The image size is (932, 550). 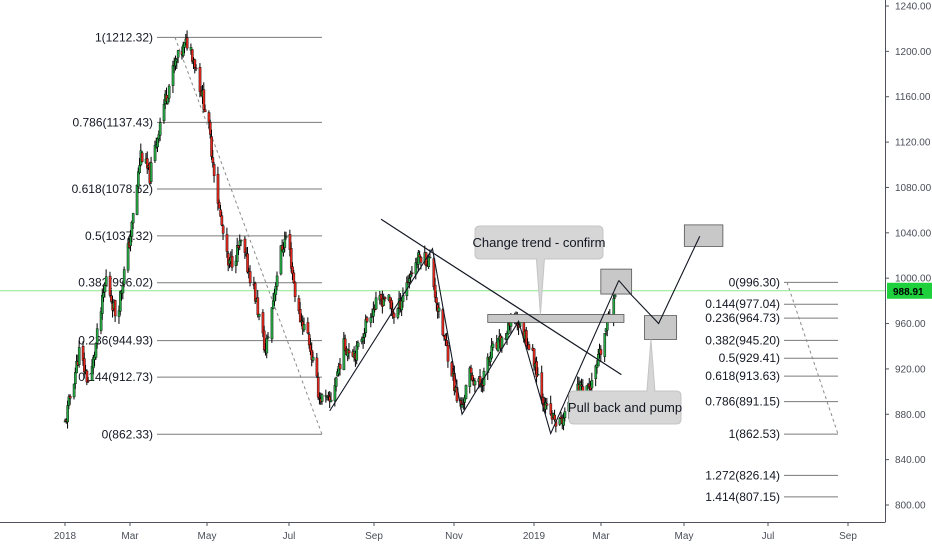 I want to click on fib2-level-label: 1.414(807.15), so click(x=742, y=497).